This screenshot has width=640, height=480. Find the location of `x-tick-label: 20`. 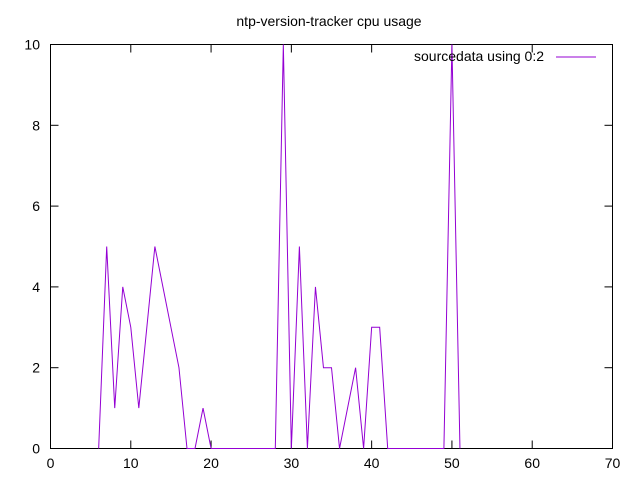

x-tick-label: 20 is located at coordinates (211, 463).